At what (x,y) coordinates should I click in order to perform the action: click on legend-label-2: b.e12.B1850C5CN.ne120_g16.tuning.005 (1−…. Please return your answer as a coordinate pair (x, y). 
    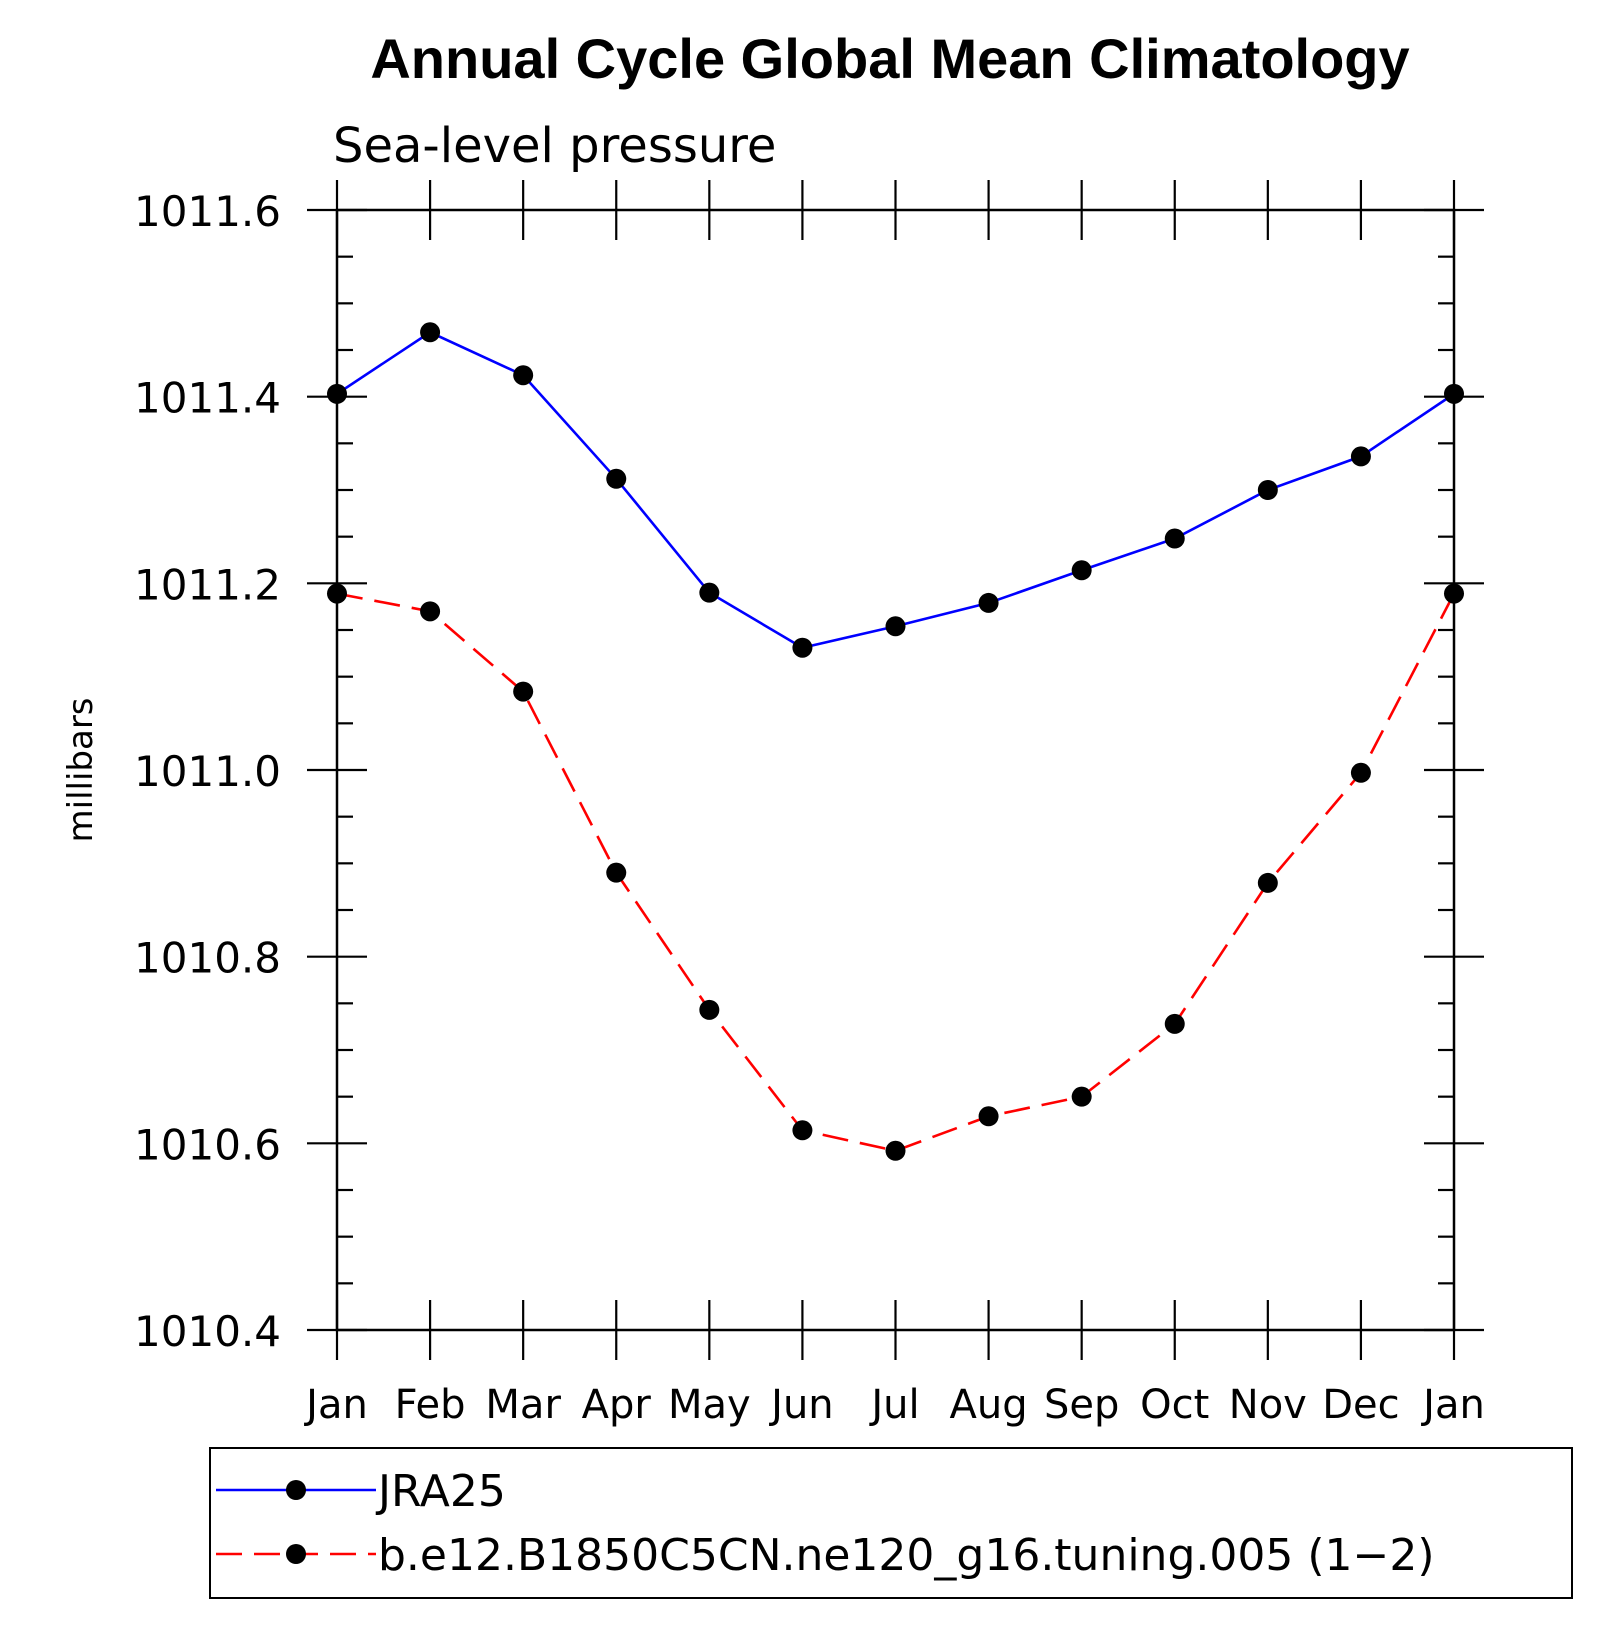
    Looking at the image, I should click on (906, 1555).